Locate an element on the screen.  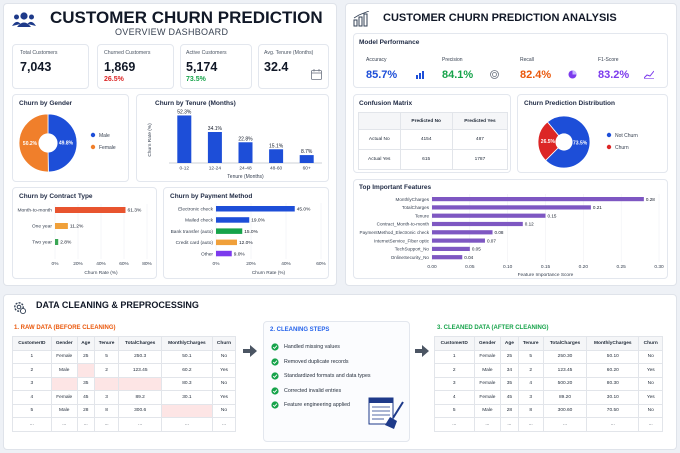
pie-slice is located at coordinates (33, 143).